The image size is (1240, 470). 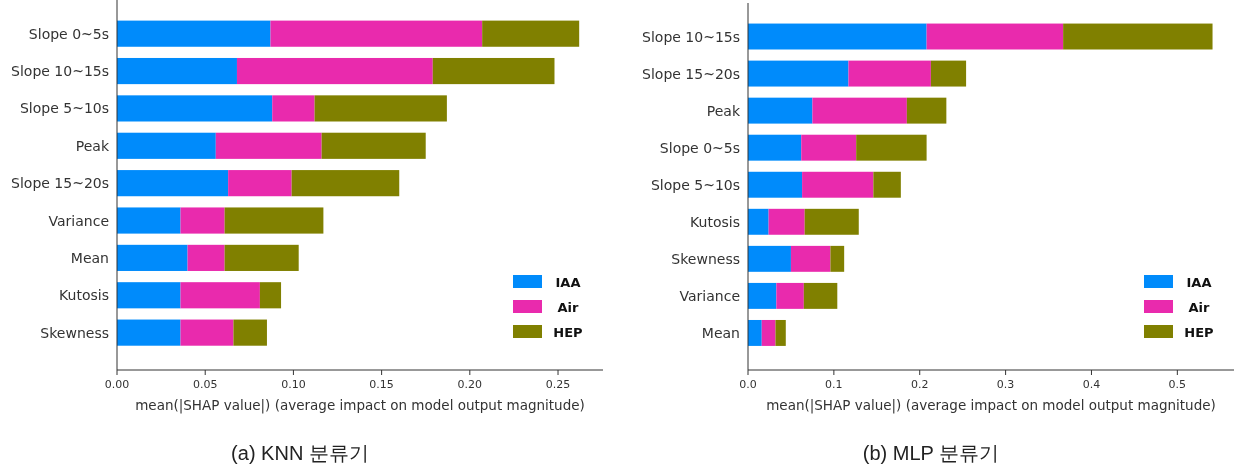 I want to click on x-tick-label: 0.25, so click(x=558, y=384).